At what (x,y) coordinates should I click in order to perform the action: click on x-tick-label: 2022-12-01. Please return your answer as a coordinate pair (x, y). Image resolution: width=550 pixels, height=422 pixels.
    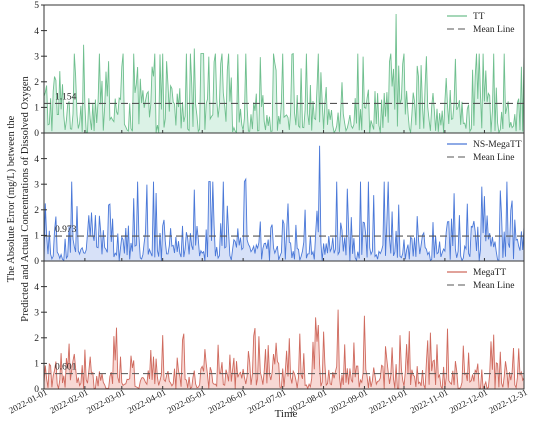
    Looking at the image, I should click on (469, 401).